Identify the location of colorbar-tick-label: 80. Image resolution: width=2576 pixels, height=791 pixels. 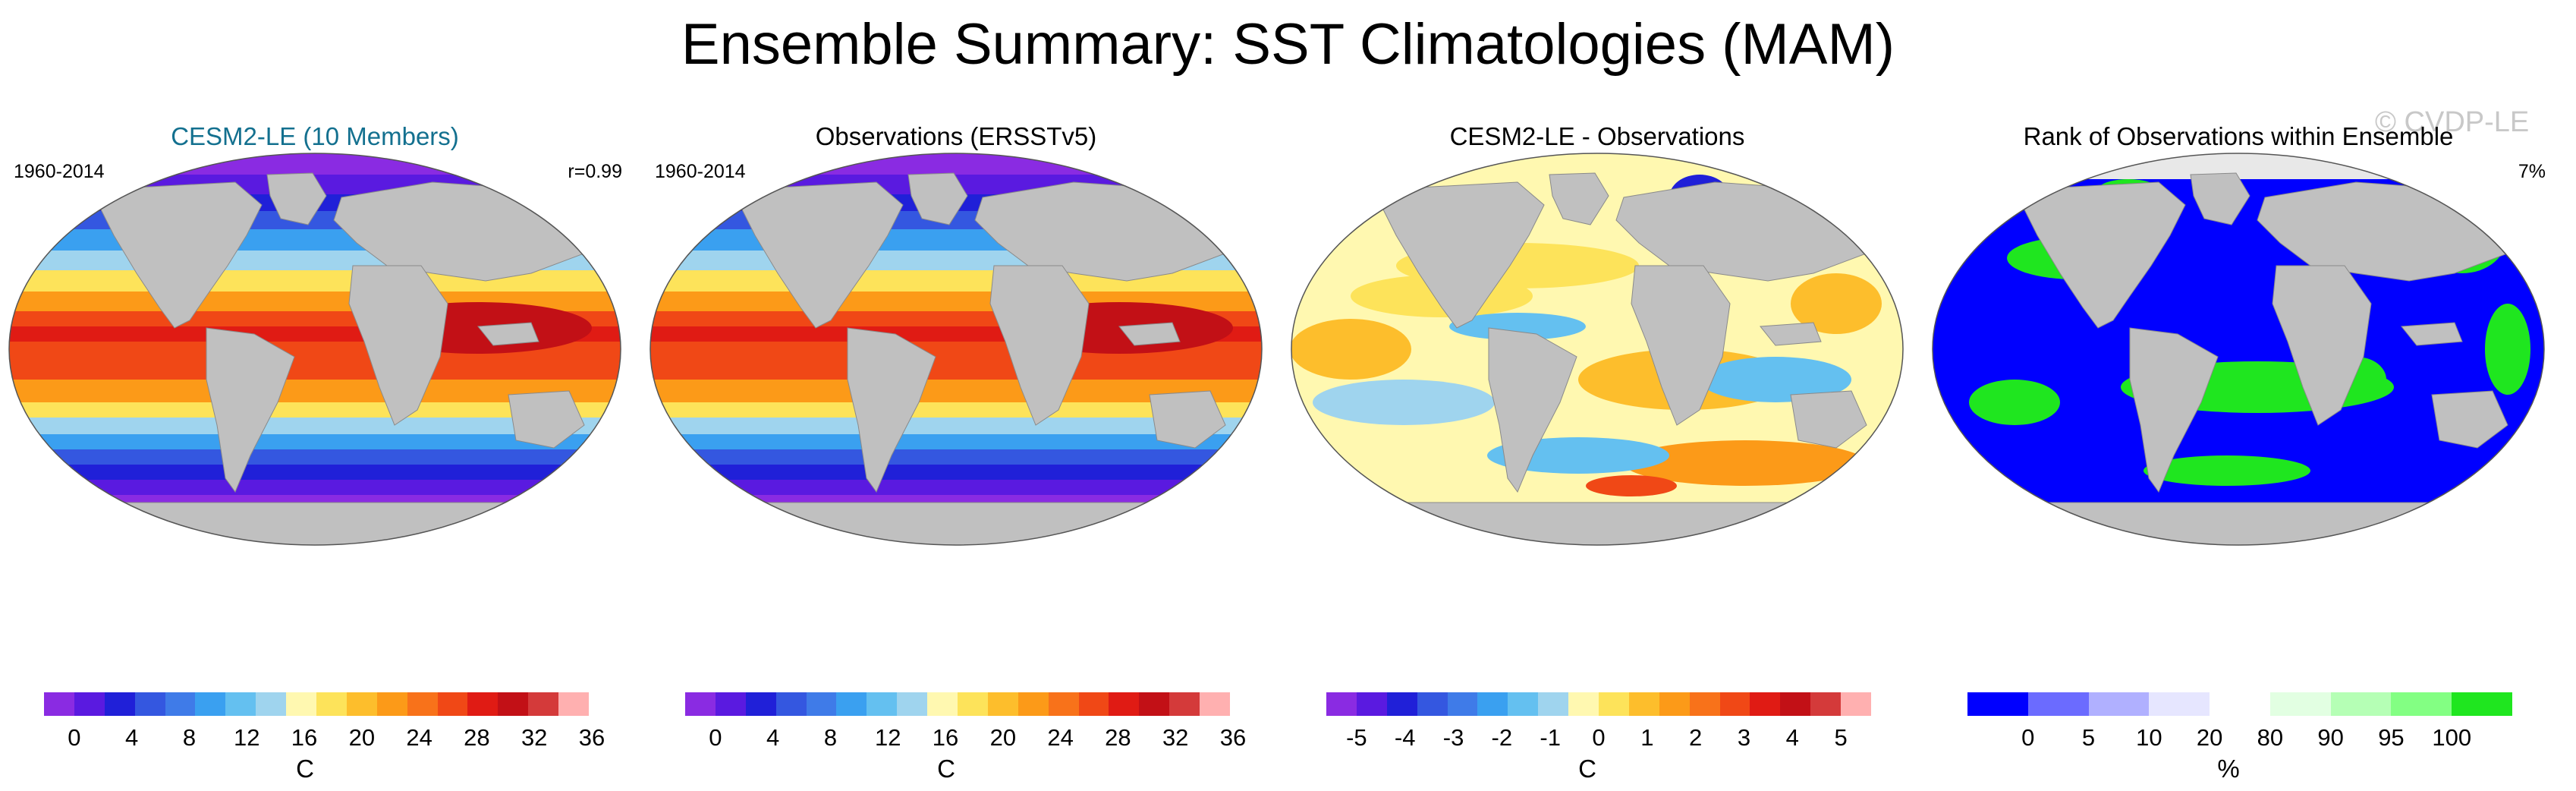
(2270, 737).